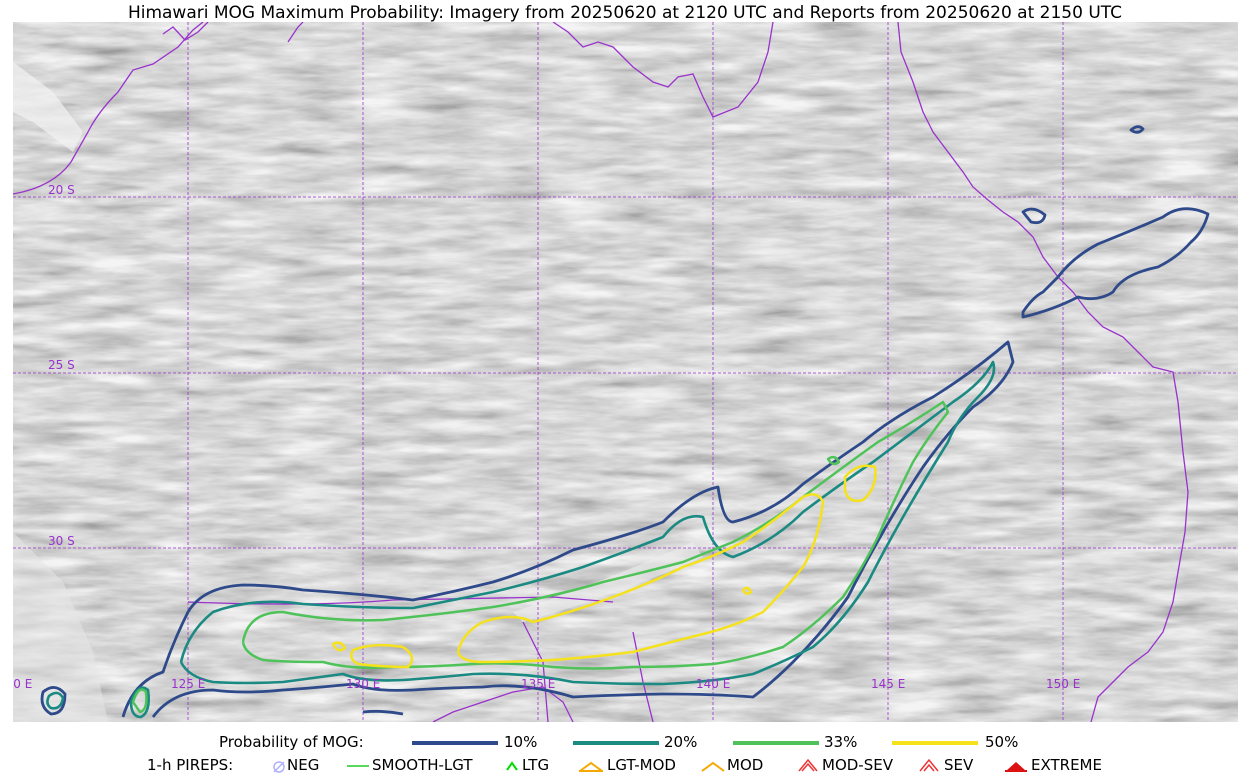  What do you see at coordinates (383, 712) in the screenshot?
I see `contour-10-bottom` at bounding box center [383, 712].